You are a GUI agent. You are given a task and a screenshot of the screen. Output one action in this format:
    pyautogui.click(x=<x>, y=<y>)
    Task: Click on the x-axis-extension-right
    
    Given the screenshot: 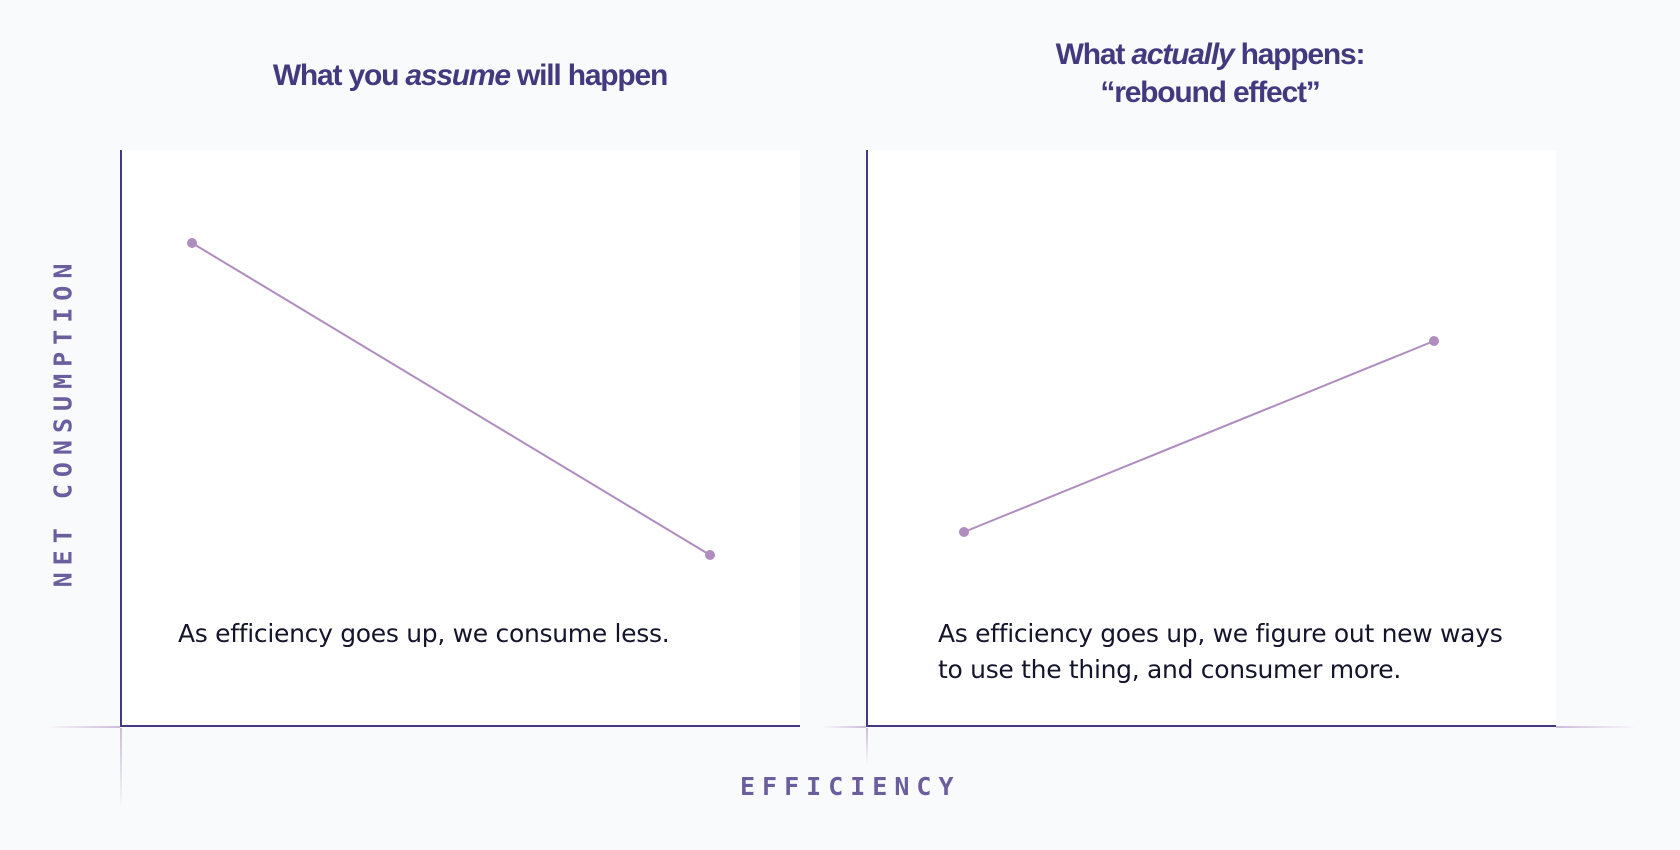 What is the action you would take?
    pyautogui.click(x=1596, y=727)
    